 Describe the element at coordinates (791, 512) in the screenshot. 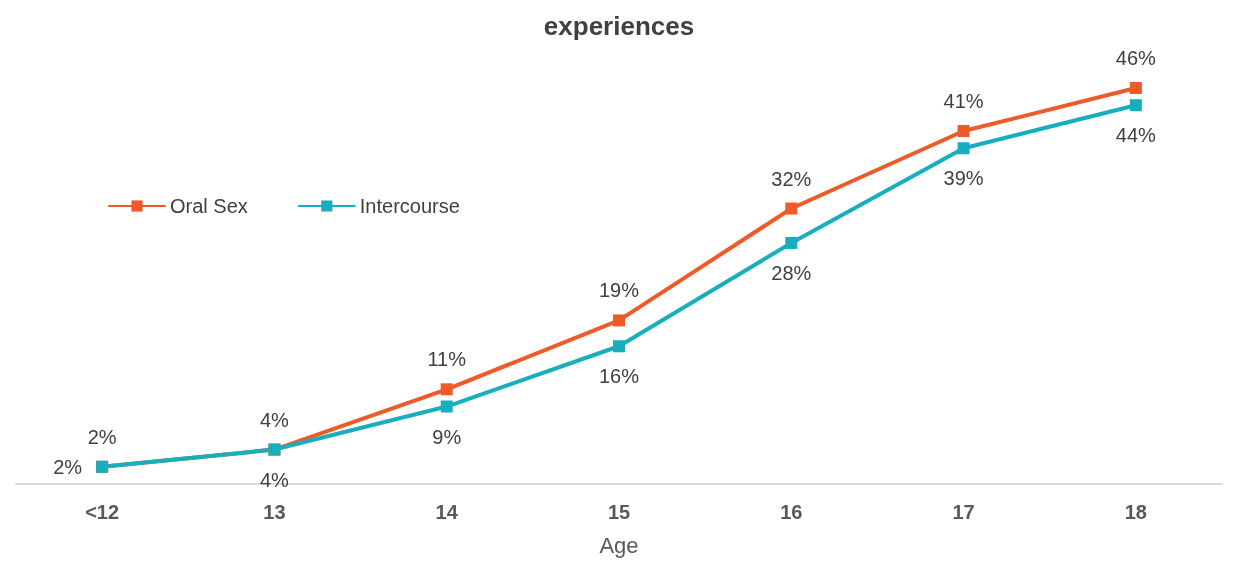

I see `x-tick-label: 16` at that location.